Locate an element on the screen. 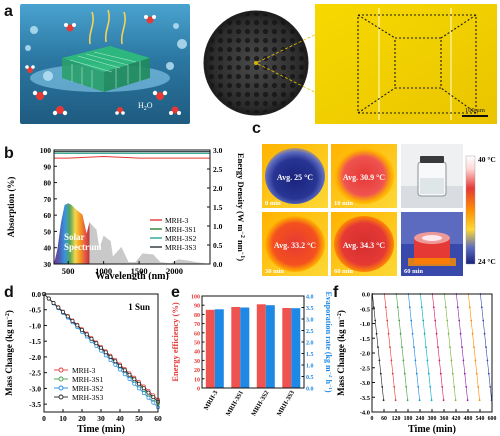 The image size is (500, 436). y-tick-label: 0.0 is located at coordinates (366, 295).